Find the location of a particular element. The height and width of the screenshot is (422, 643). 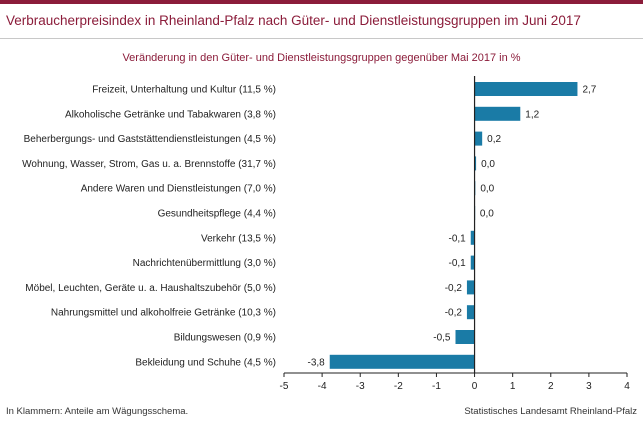

x-tick-label: 4 is located at coordinates (627, 386).